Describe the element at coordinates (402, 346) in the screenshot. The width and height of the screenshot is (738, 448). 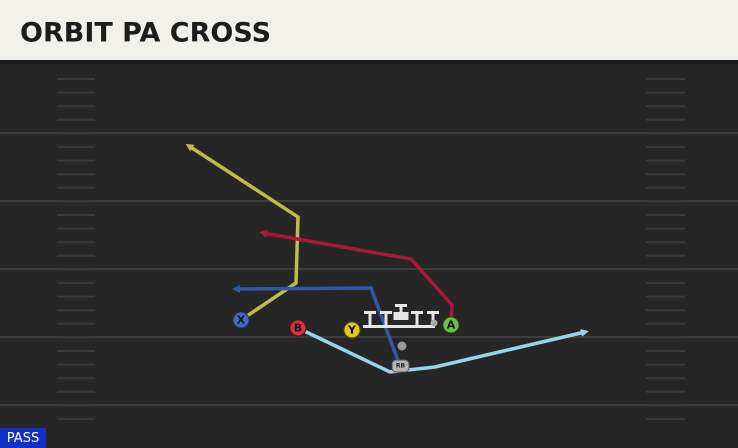
I see `quarterback` at that location.